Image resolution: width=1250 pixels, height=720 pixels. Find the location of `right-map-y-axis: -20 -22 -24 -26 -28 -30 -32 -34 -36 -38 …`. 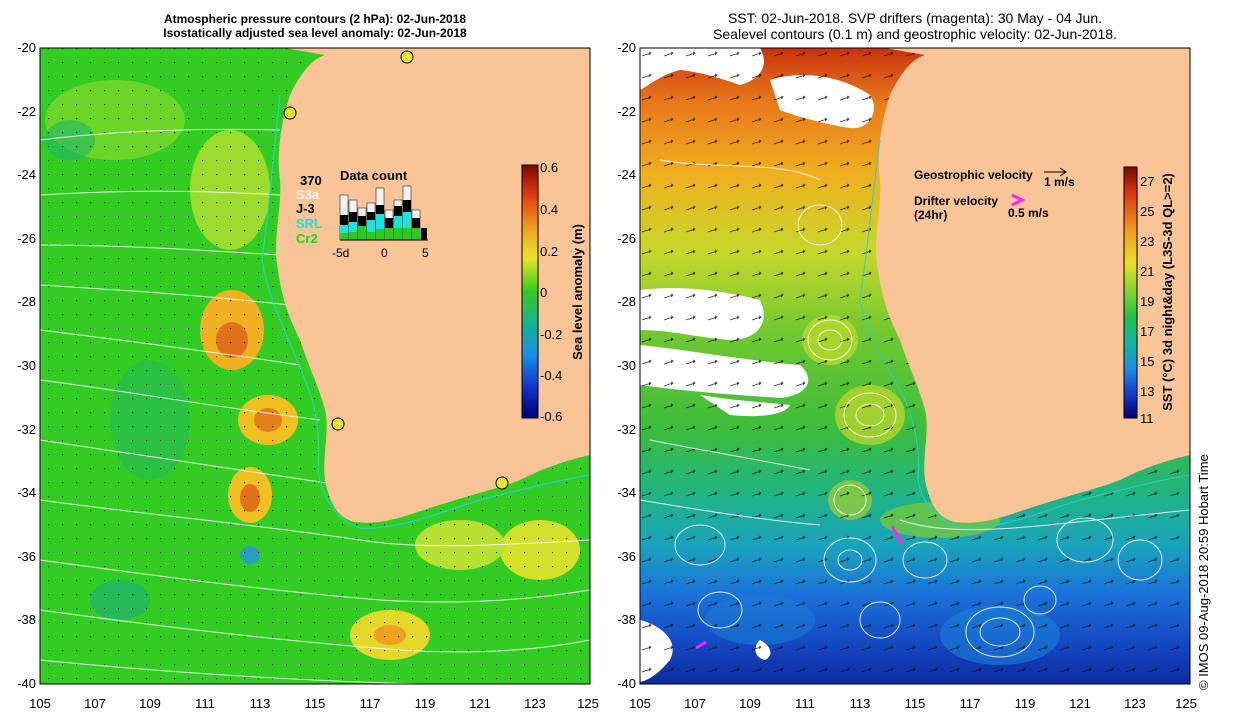

right-map-y-axis: -20 -22 -24 -26 -28 -30 -32 -34 -36 -38 … is located at coordinates (626, 365).